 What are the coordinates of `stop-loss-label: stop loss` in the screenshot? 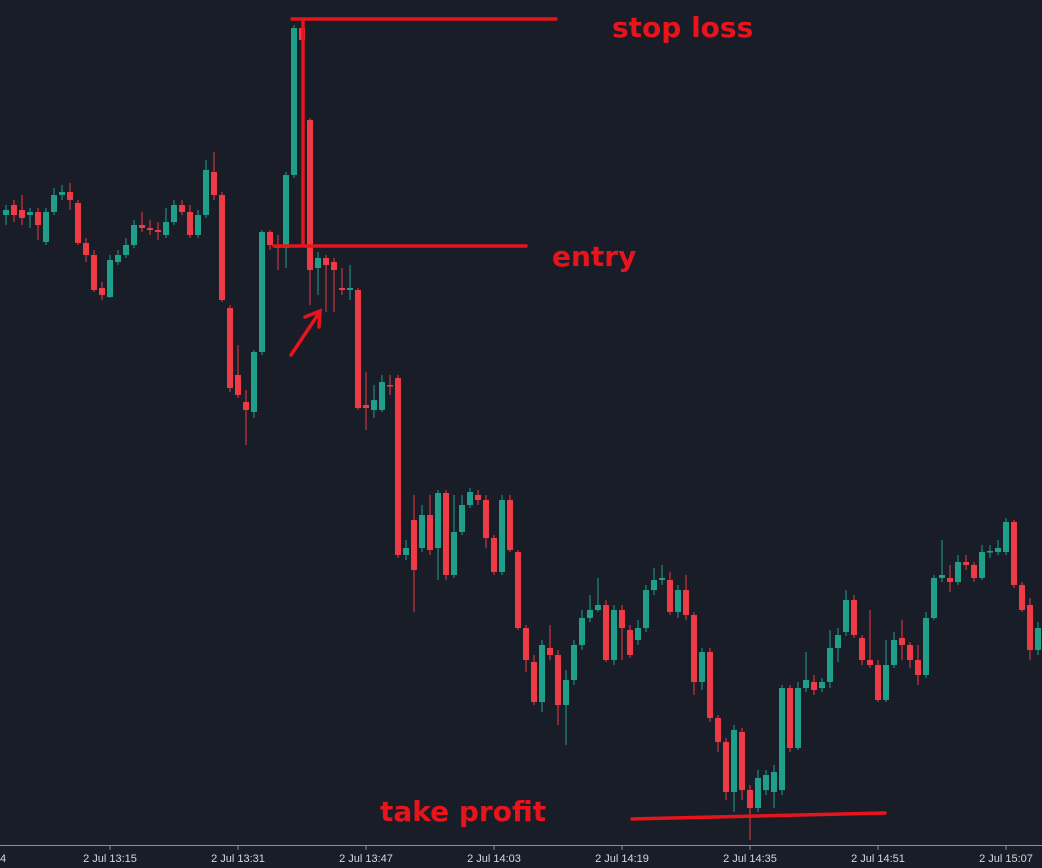 It's located at (682, 27).